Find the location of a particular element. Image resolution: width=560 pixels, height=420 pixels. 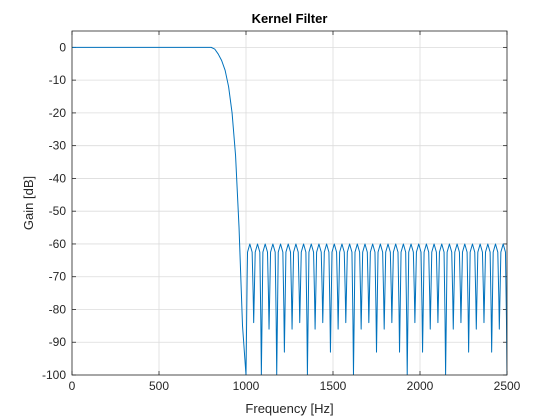

x-tick-label: 0 is located at coordinates (72, 386).